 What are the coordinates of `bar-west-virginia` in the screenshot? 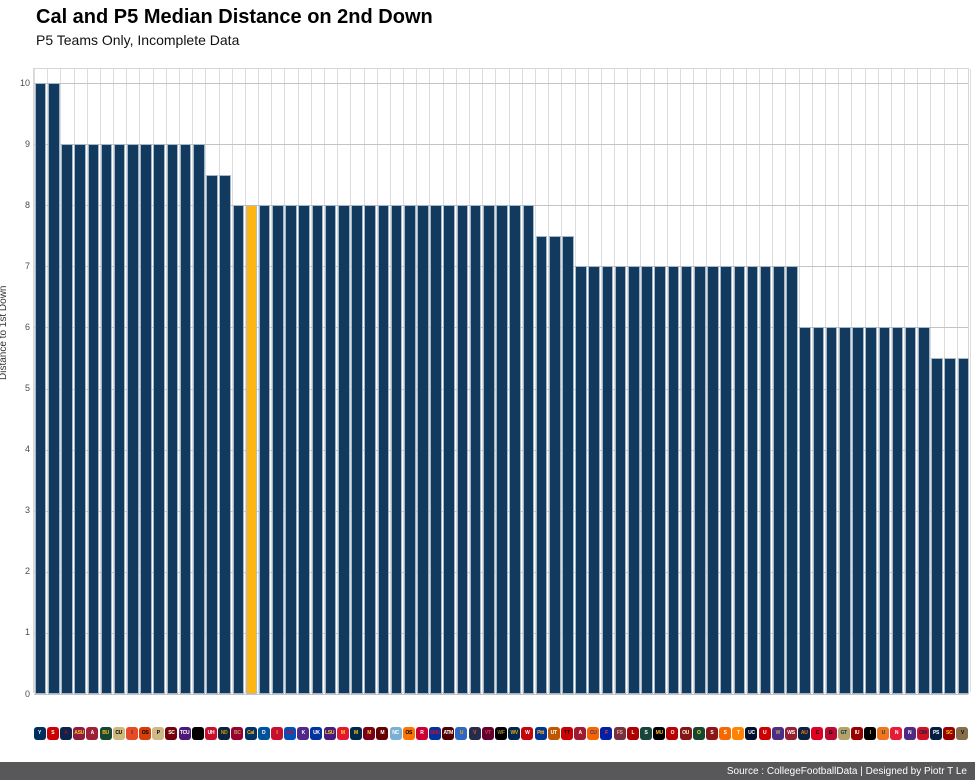 It's located at (515, 449).